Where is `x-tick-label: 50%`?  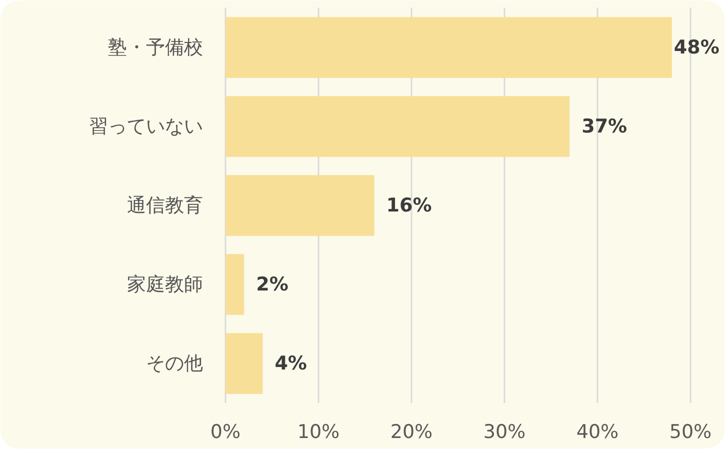
x-tick-label: 50% is located at coordinates (690, 432).